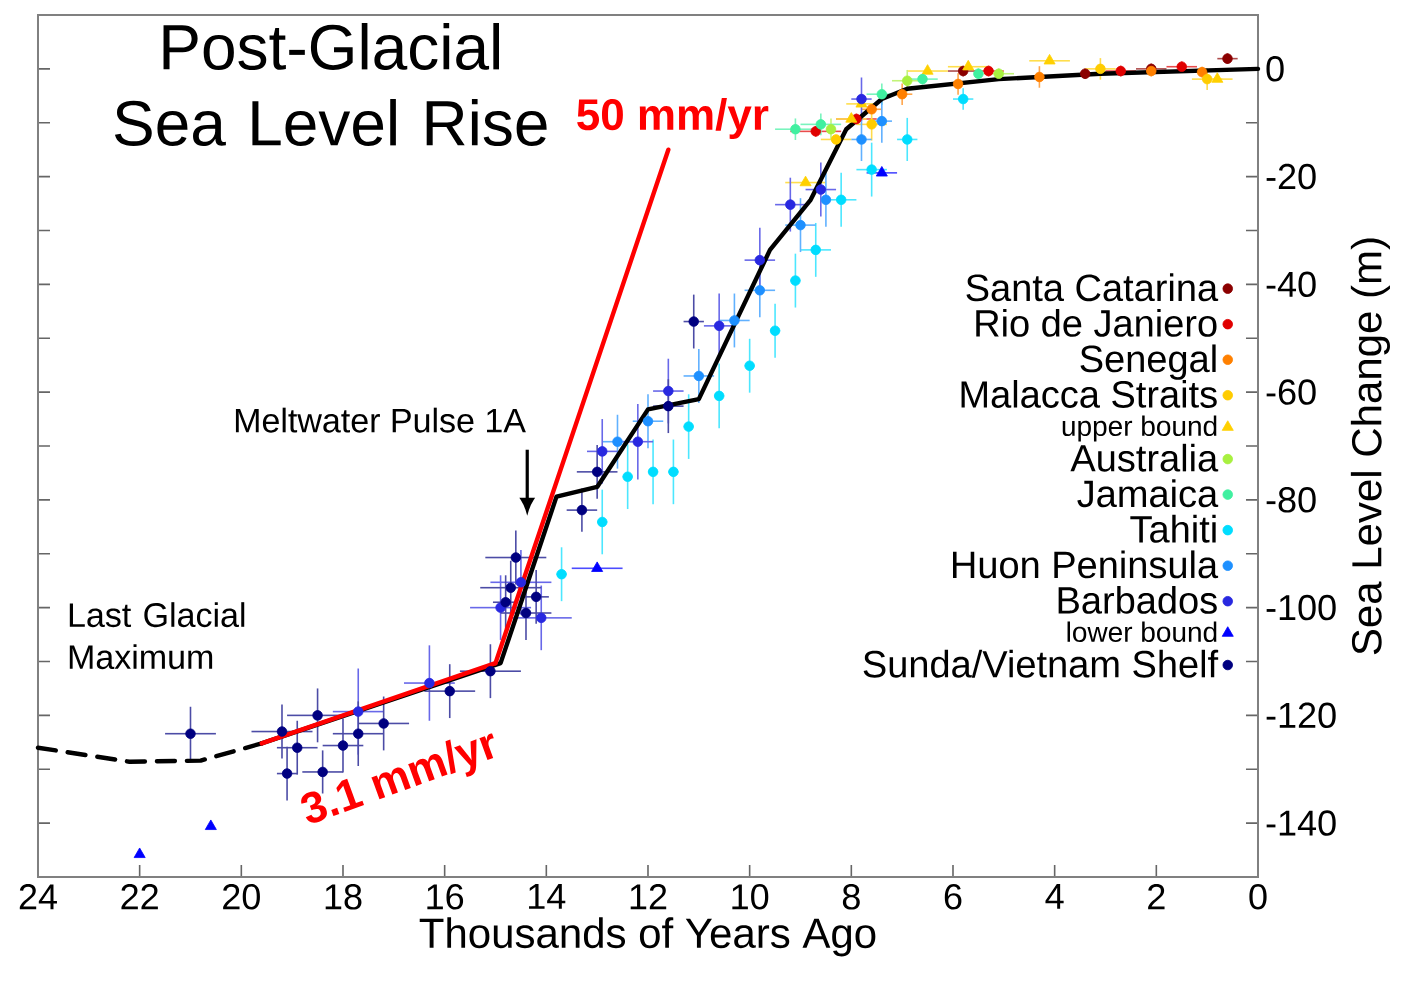 The width and height of the screenshot is (1428, 982). I want to click on y-tick-label: -140, so click(1301, 823).